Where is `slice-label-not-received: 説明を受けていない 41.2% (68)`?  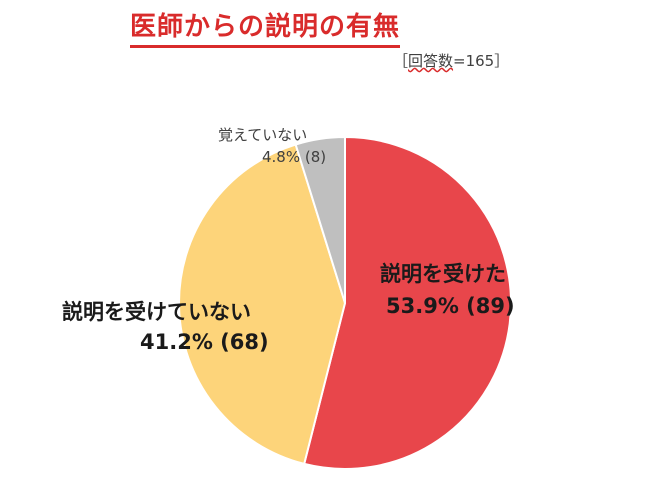 slice-label-not-received: 説明を受けていない 41.2% (68) is located at coordinates (165, 325).